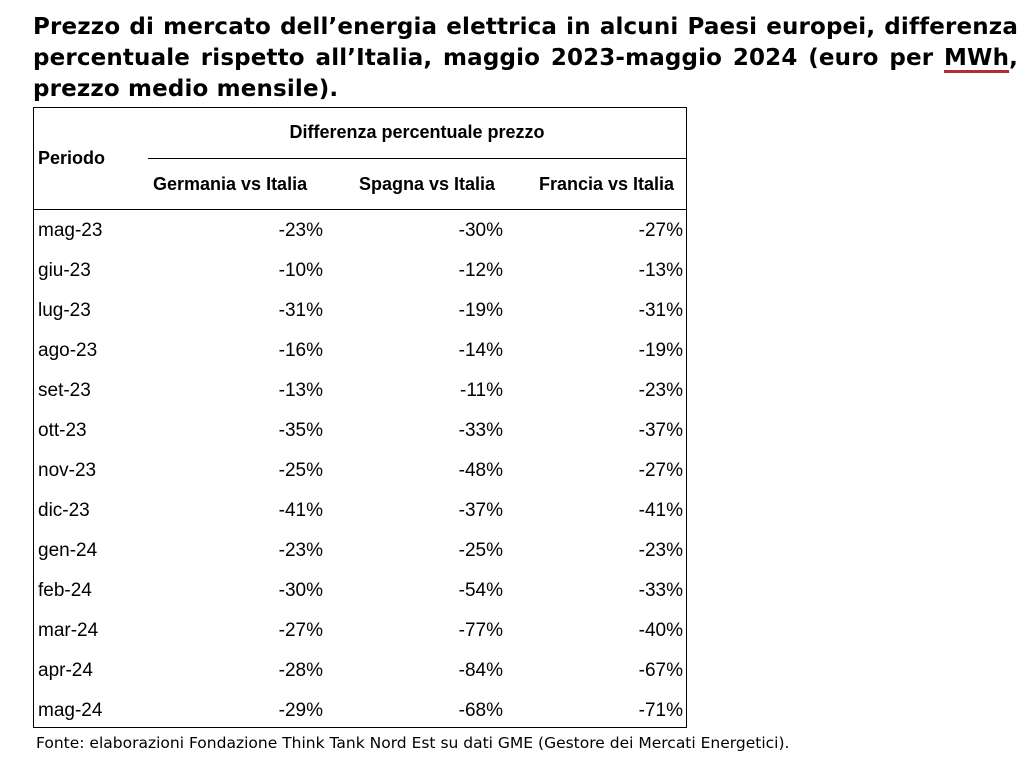 This screenshot has width=1024, height=770. Describe the element at coordinates (300, 630) in the screenshot. I see `germania-value-cell: -27%` at that location.